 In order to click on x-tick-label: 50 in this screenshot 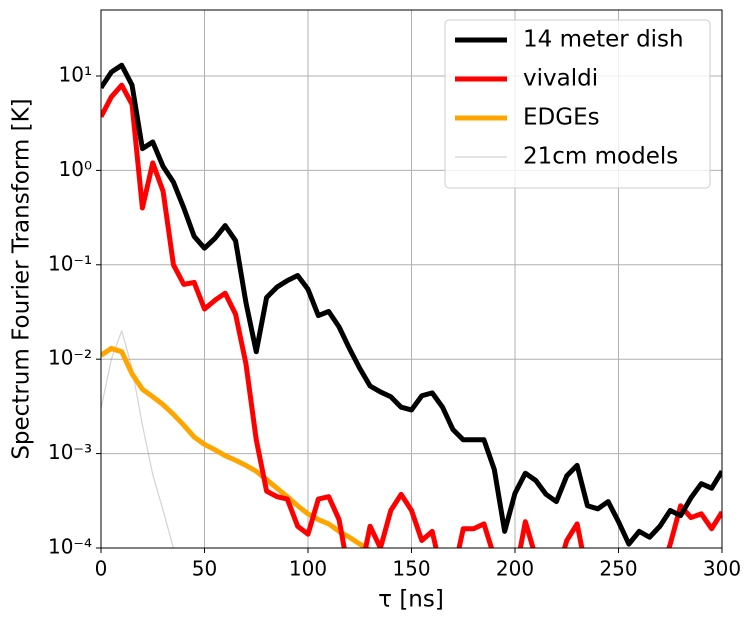, I will do `click(204, 569)`.